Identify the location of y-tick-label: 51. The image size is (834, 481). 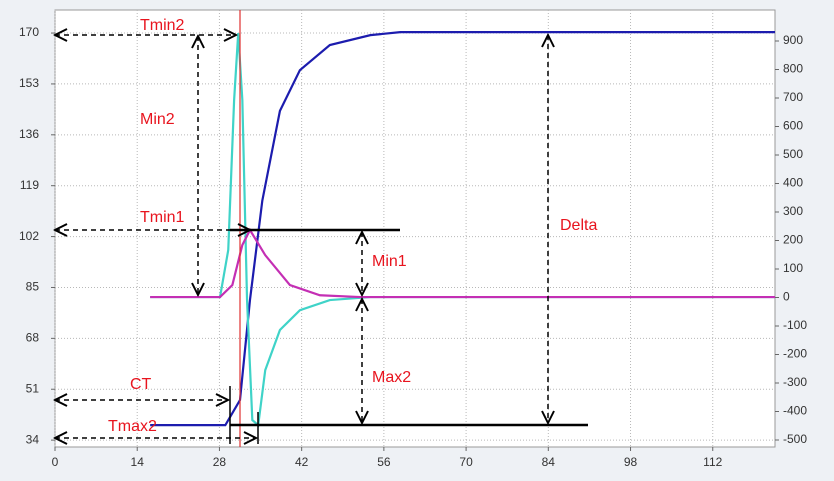
(33, 388).